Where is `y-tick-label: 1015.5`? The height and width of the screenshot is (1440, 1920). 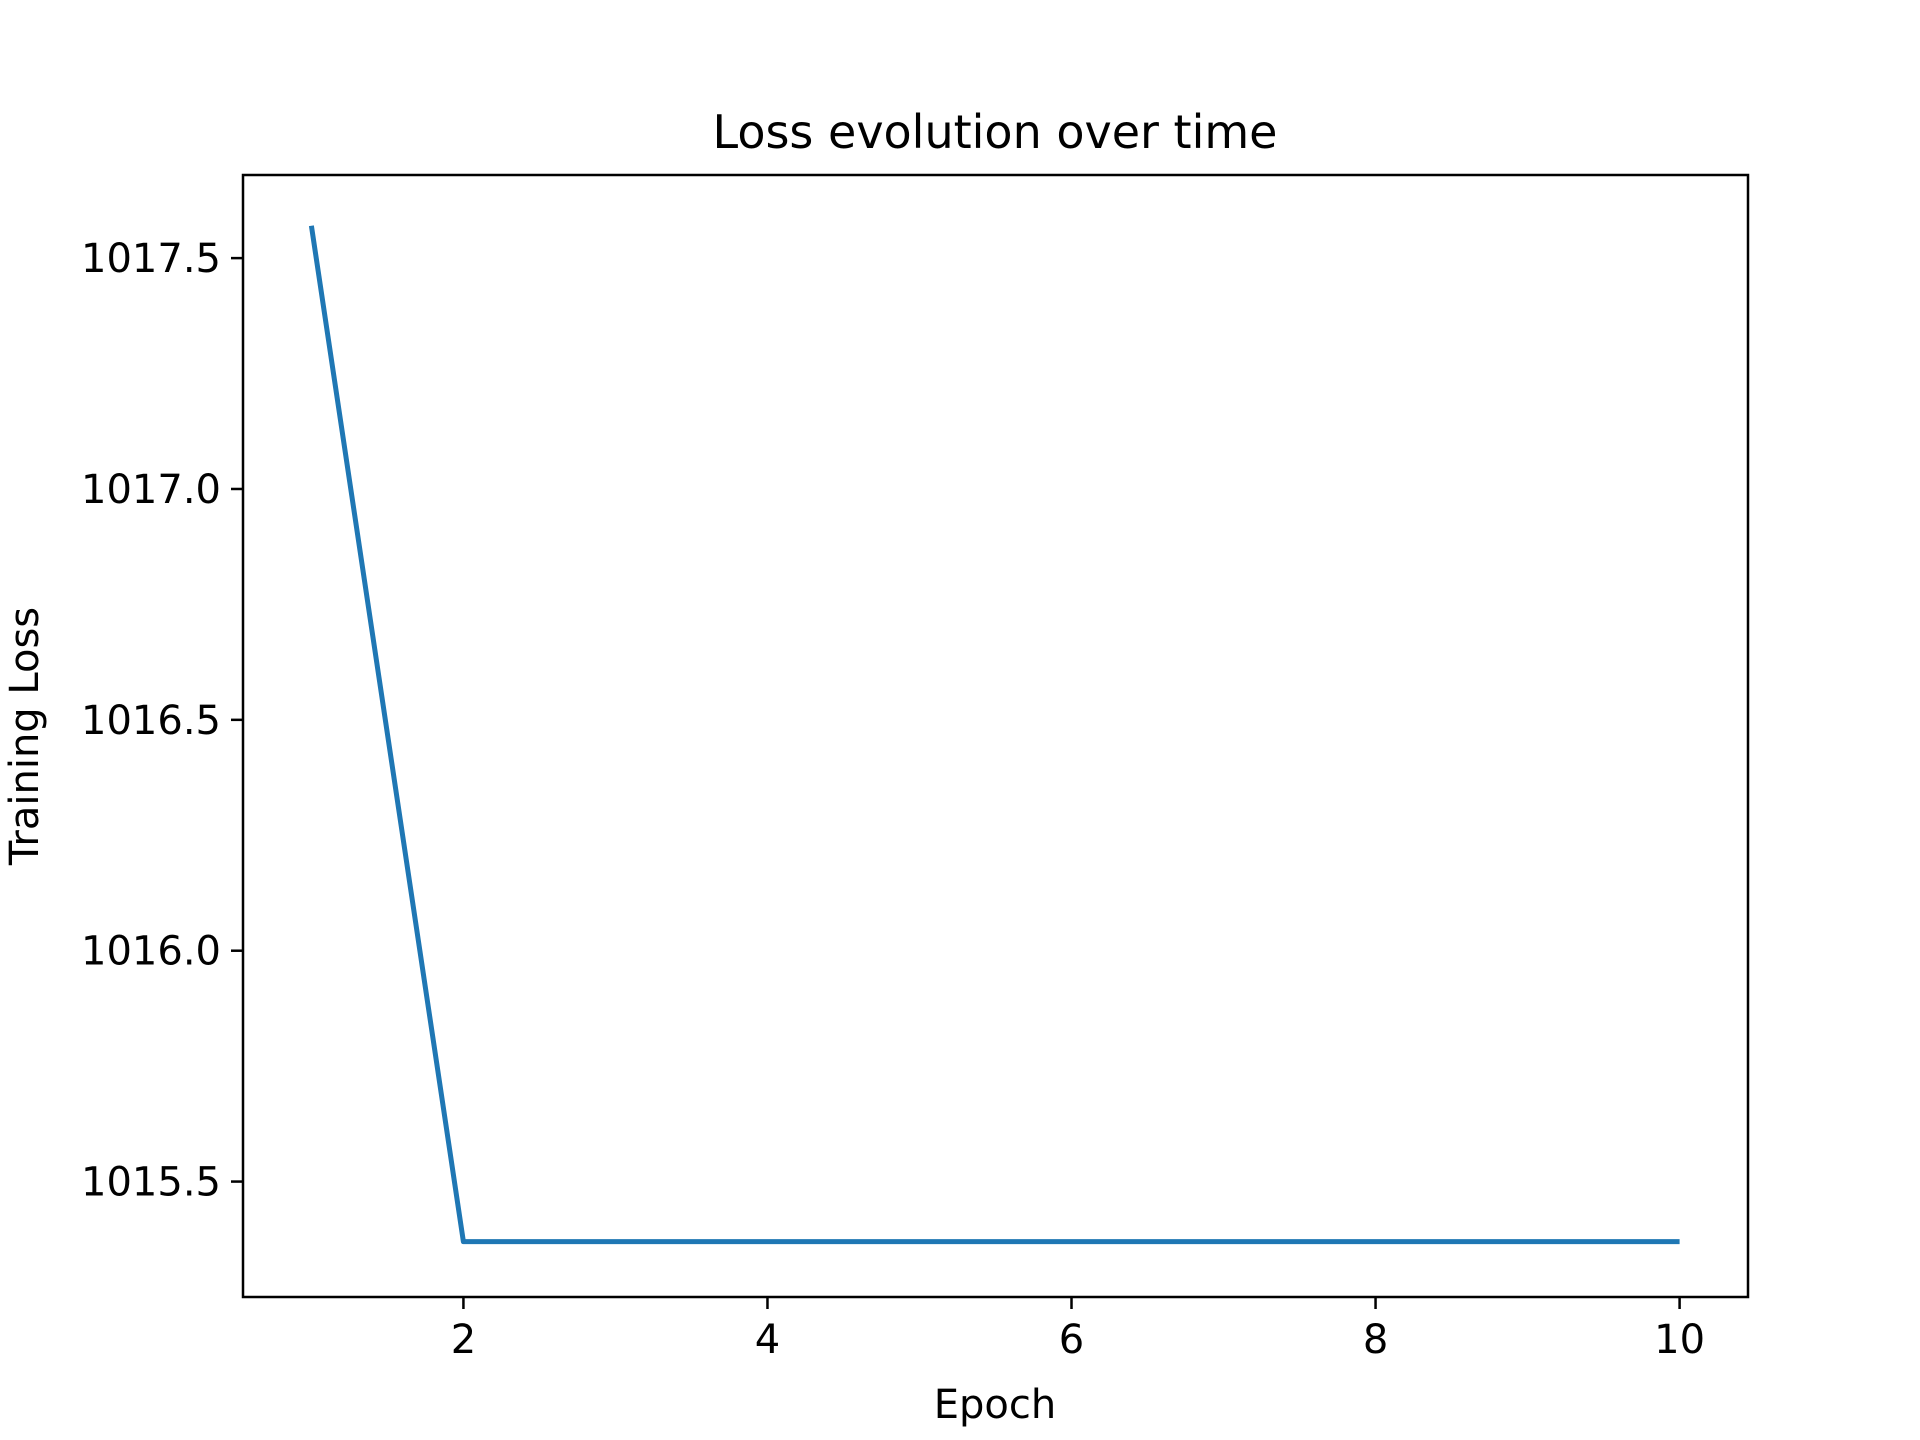
y-tick-label: 1015.5 is located at coordinates (151, 1183).